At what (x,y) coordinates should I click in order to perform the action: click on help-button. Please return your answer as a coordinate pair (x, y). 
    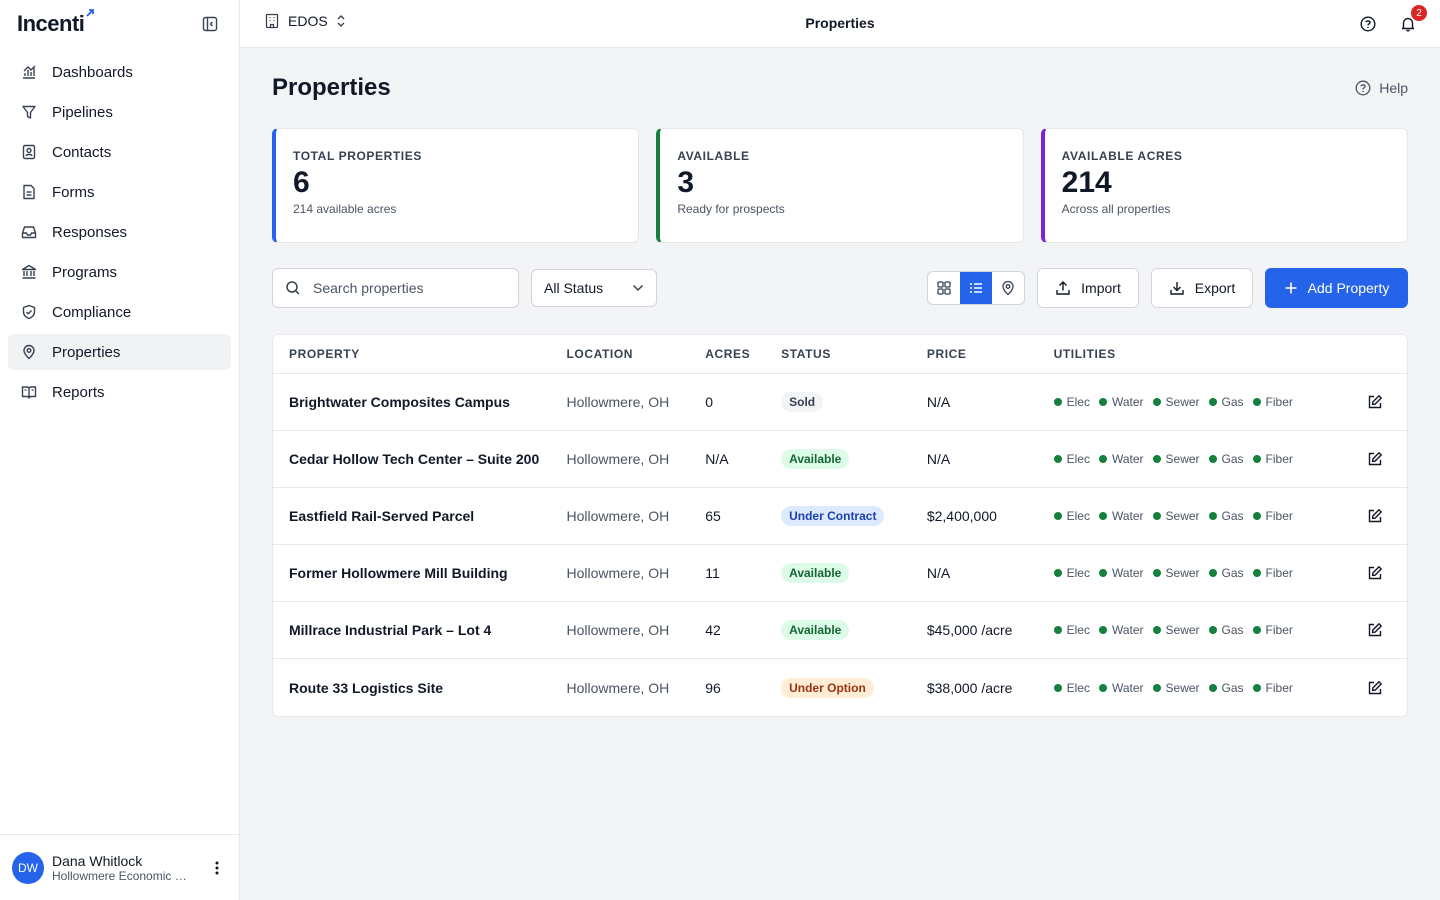
    Looking at the image, I should click on (1368, 24).